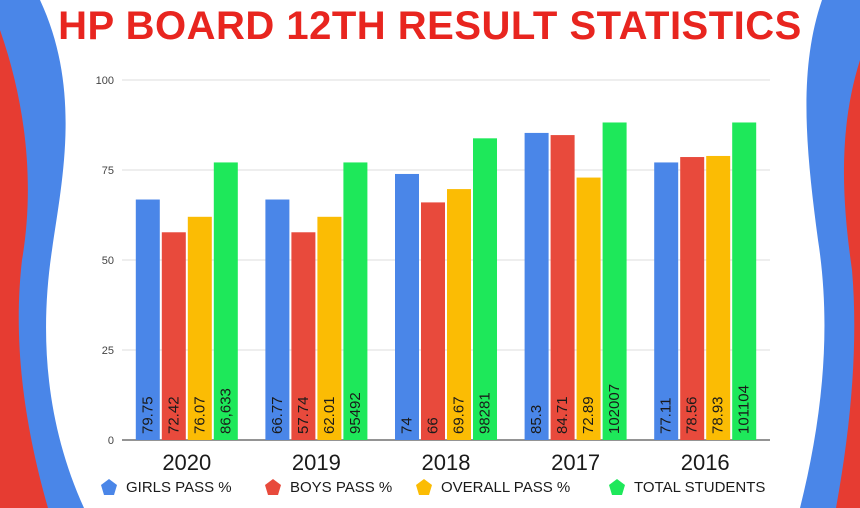 The width and height of the screenshot is (860, 508). I want to click on data-label: 102007, so click(614, 409).